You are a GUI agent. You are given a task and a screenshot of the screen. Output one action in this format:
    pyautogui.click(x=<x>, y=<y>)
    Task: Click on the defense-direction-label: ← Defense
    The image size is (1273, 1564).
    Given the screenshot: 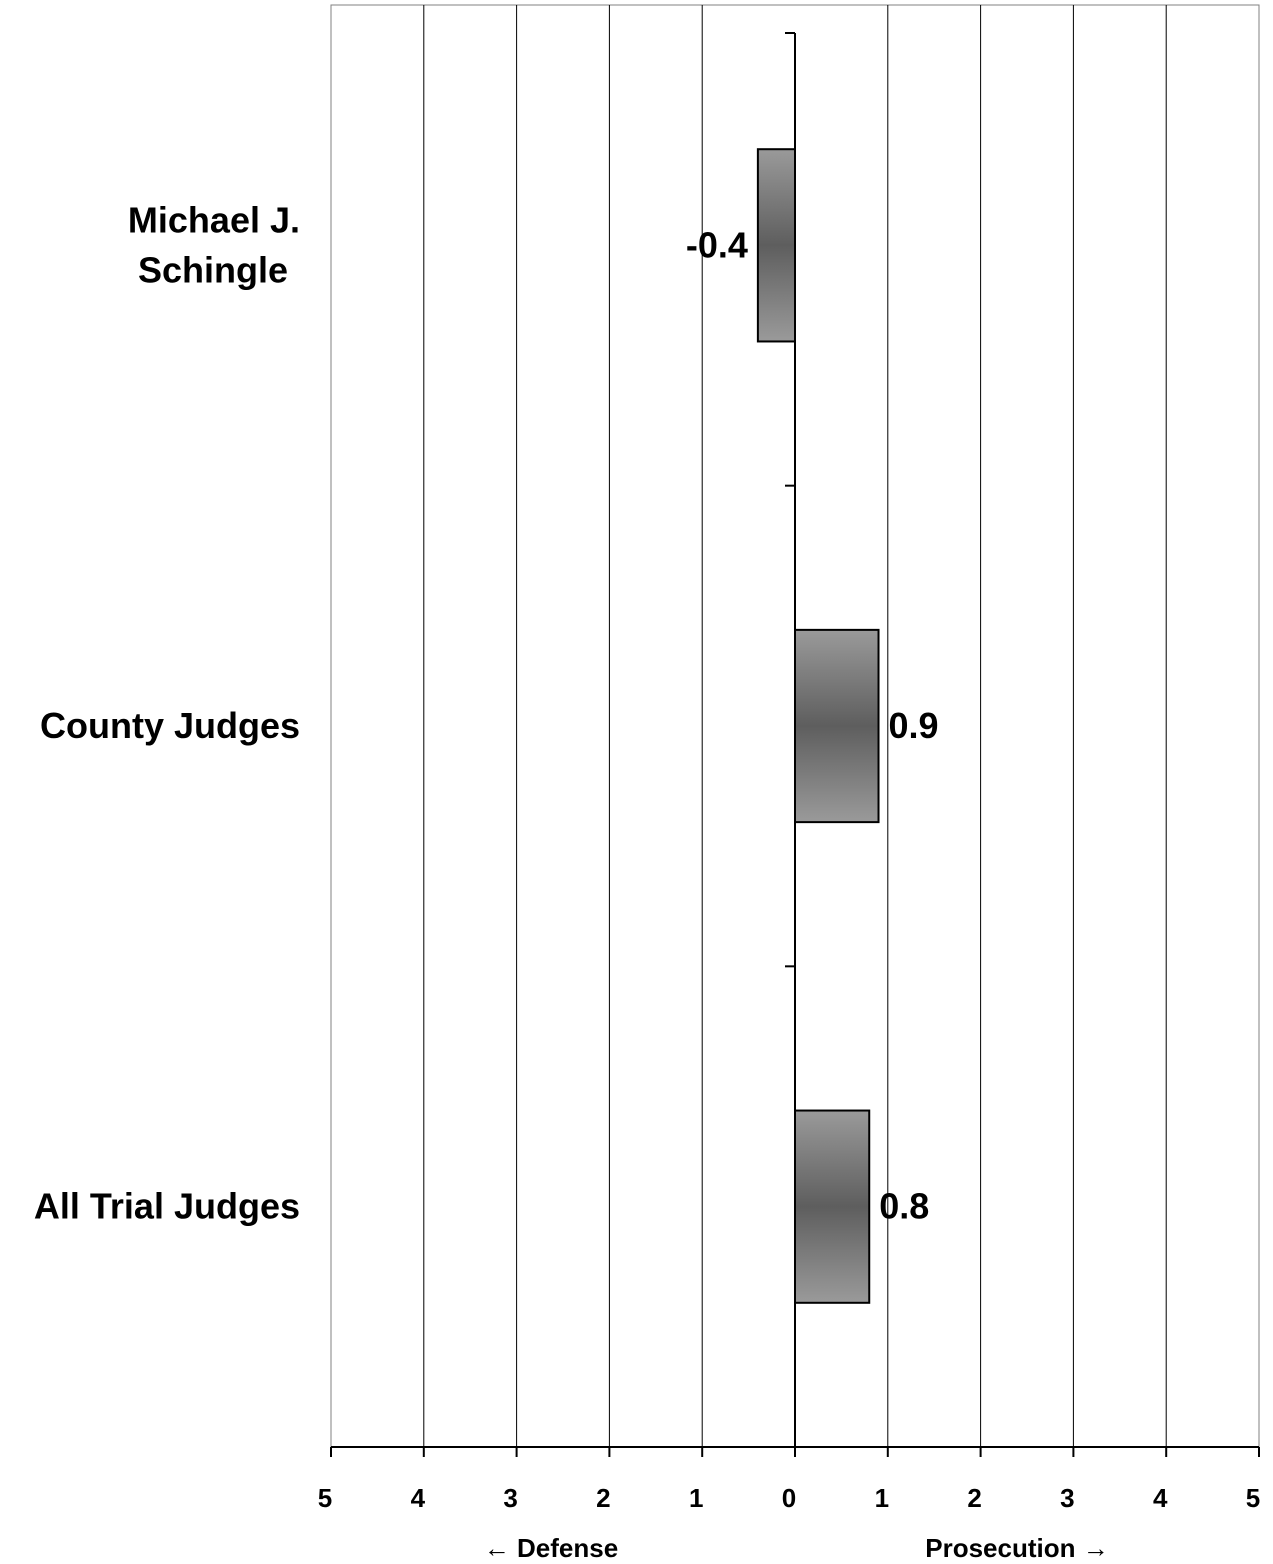 What is the action you would take?
    pyautogui.click(x=551, y=1548)
    